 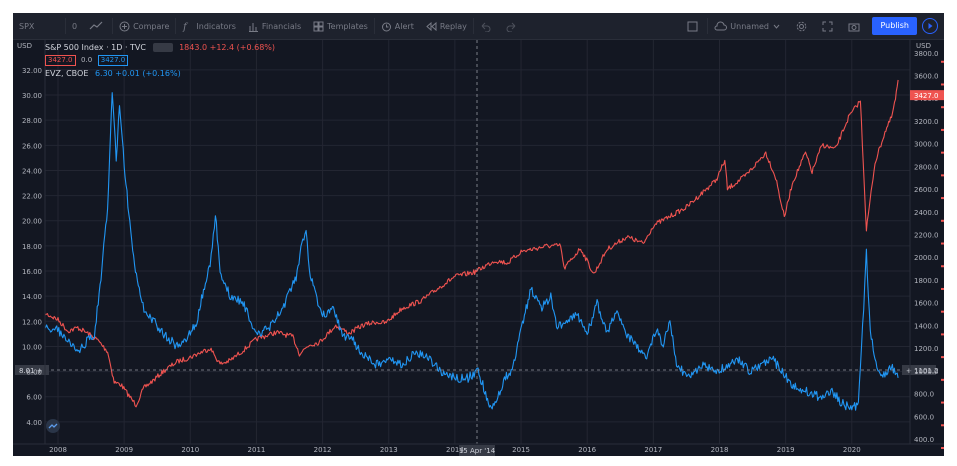 I want to click on square-icon, so click(x=692, y=26).